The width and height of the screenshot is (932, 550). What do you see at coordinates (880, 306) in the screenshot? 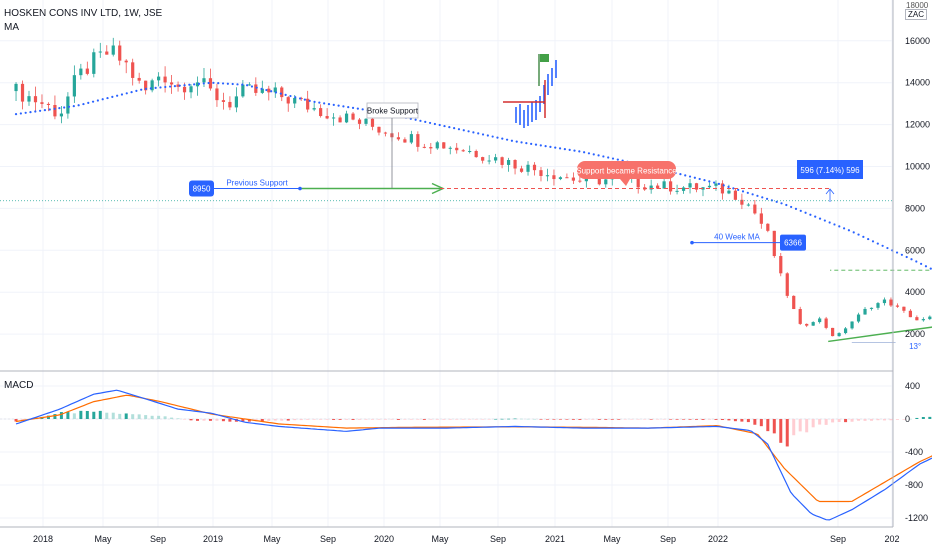
I see `trend-line` at bounding box center [880, 306].